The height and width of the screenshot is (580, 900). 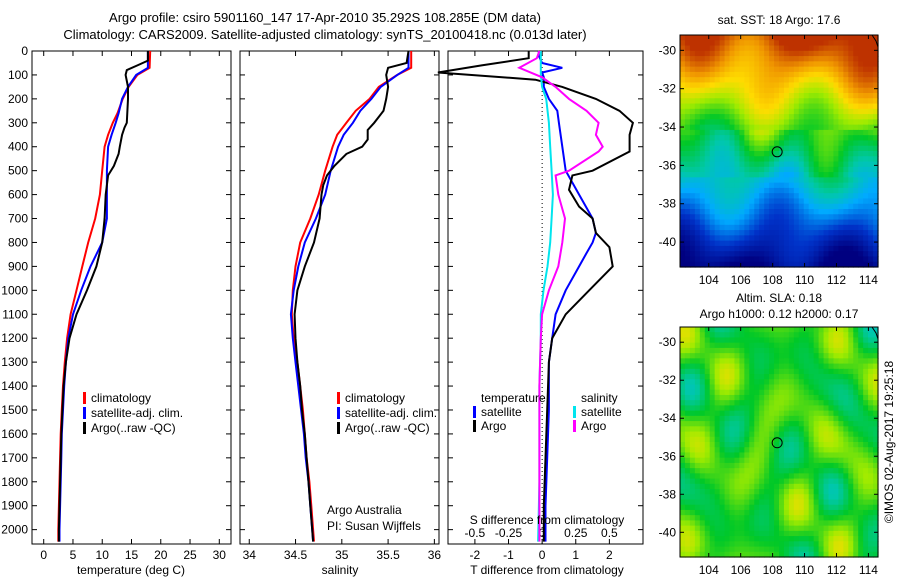 What do you see at coordinates (668, 204) in the screenshot?
I see `map-y-tick-label: -38` at bounding box center [668, 204].